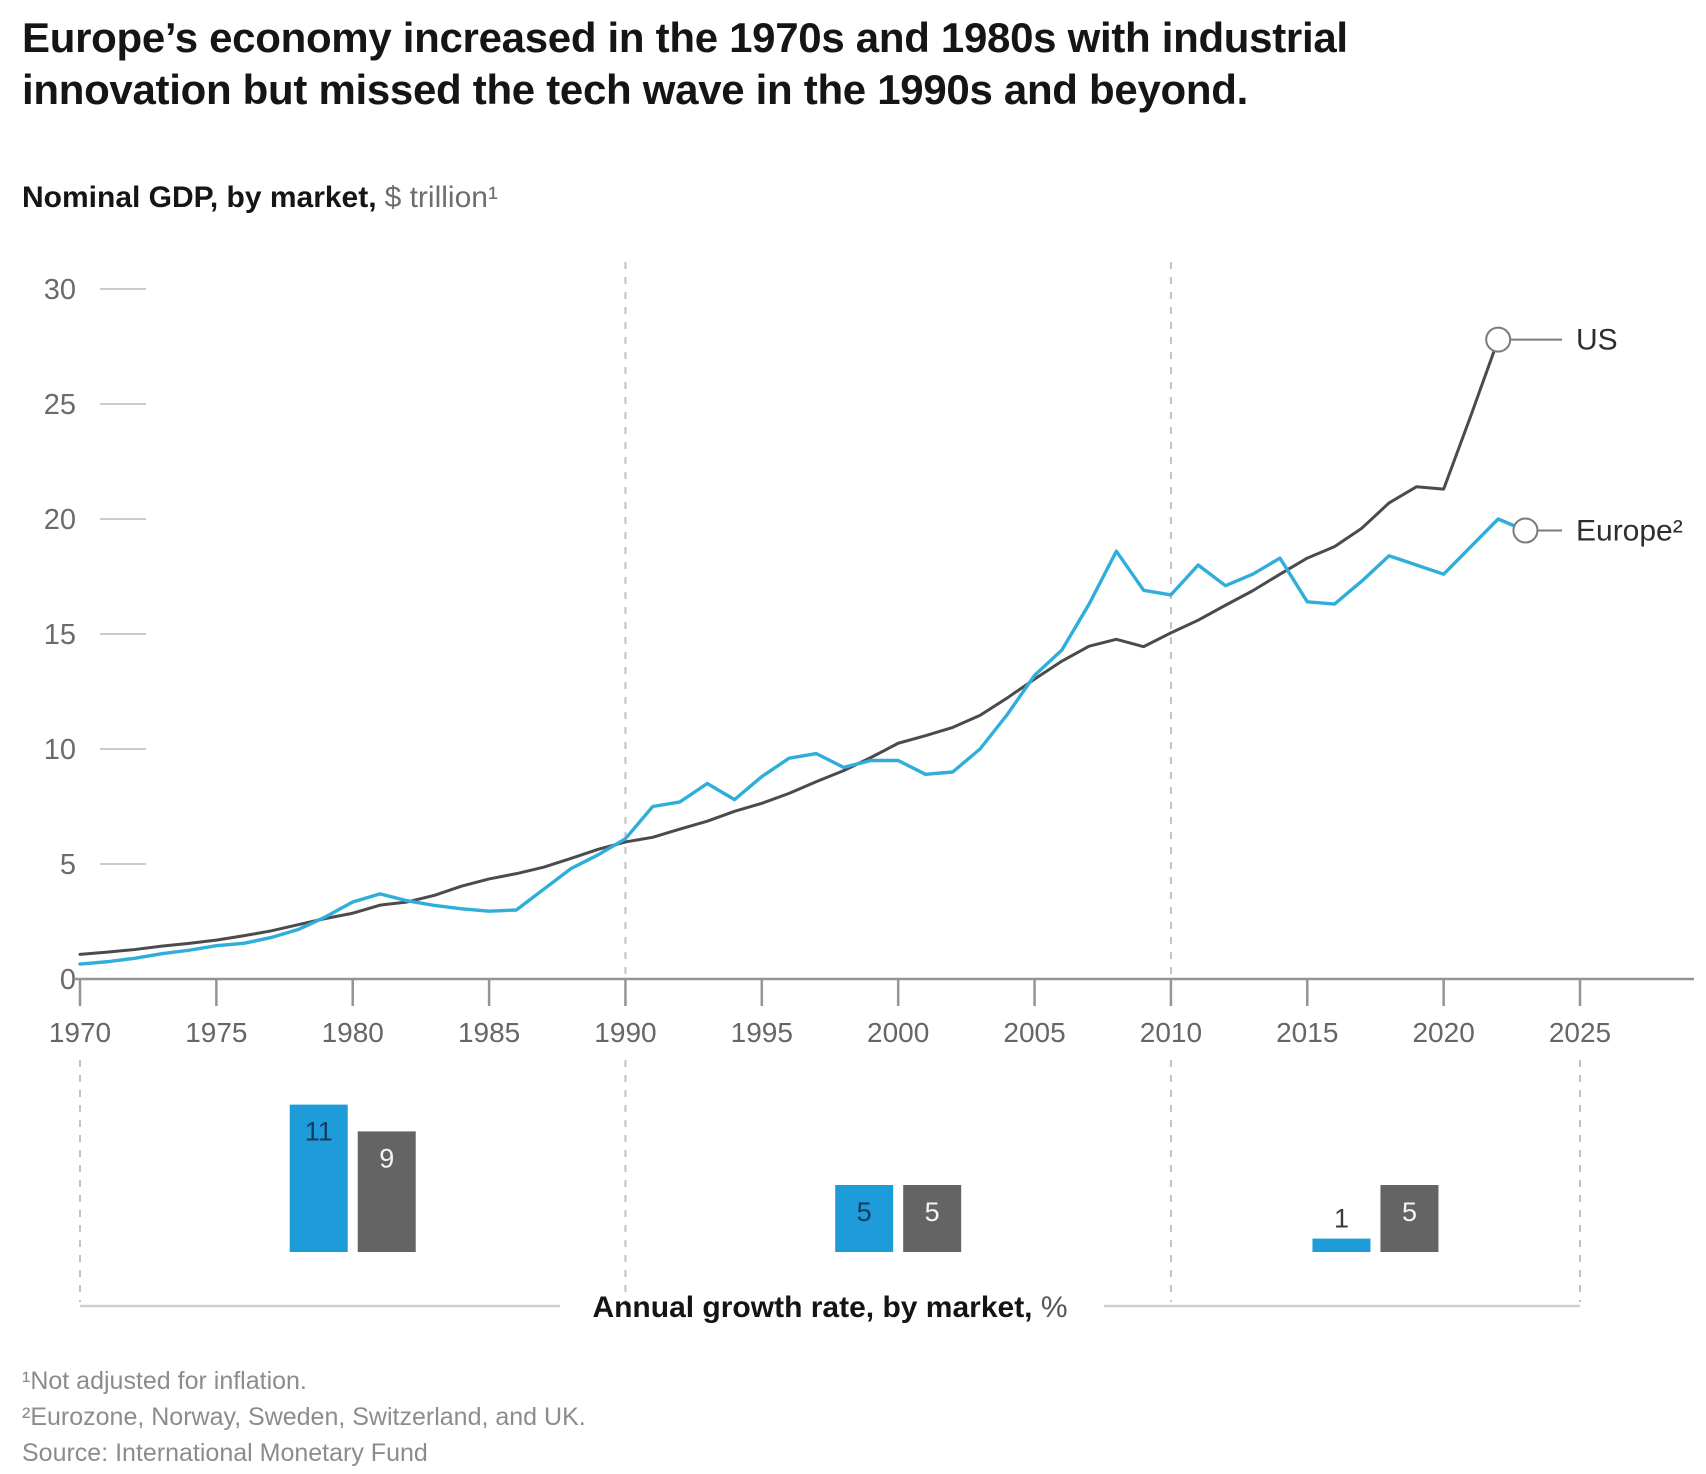 Image resolution: width=1706 pixels, height=1474 pixels. What do you see at coordinates (898, 1032) in the screenshot?
I see `x-tick-label: 2000` at bounding box center [898, 1032].